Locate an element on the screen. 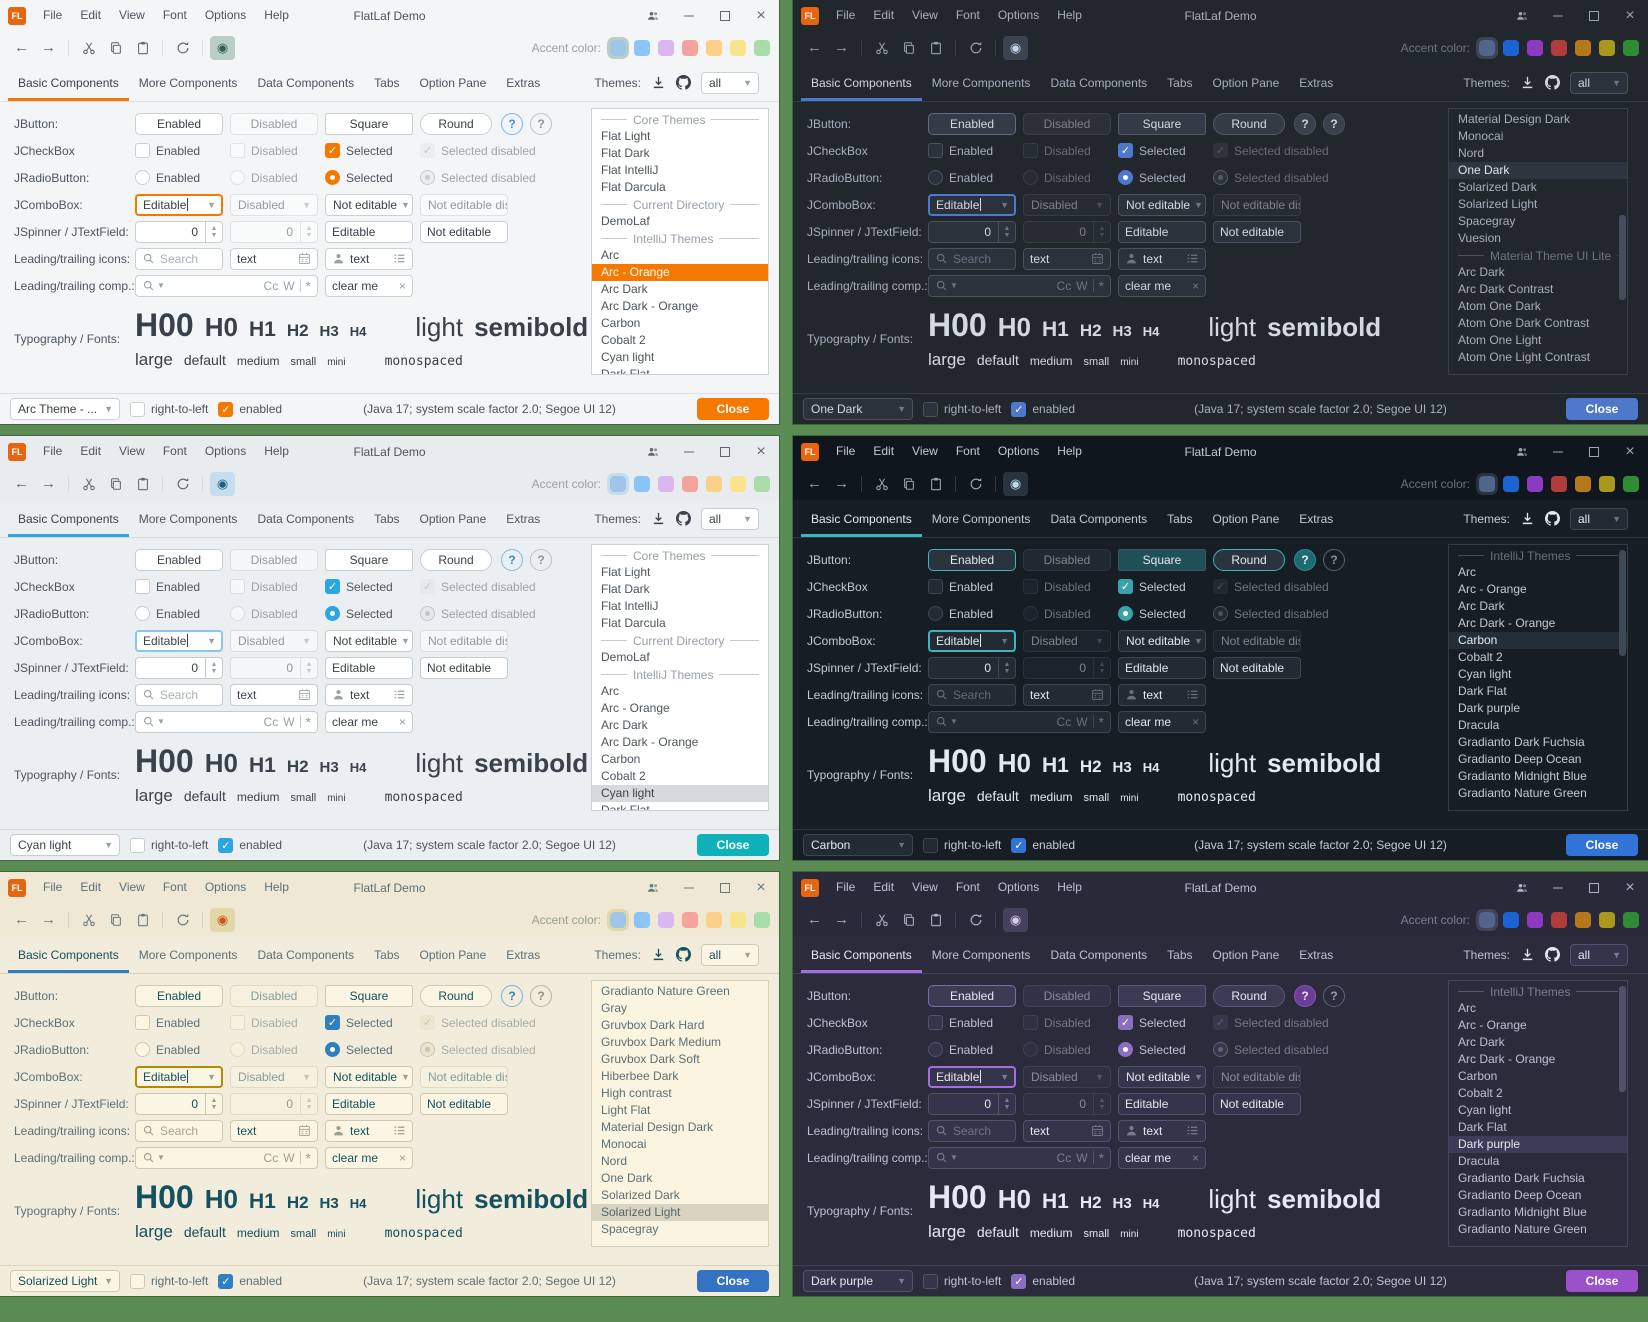 The width and height of the screenshot is (1648, 1322). theme-list-item: Dark Flat is located at coordinates (1482, 1127).